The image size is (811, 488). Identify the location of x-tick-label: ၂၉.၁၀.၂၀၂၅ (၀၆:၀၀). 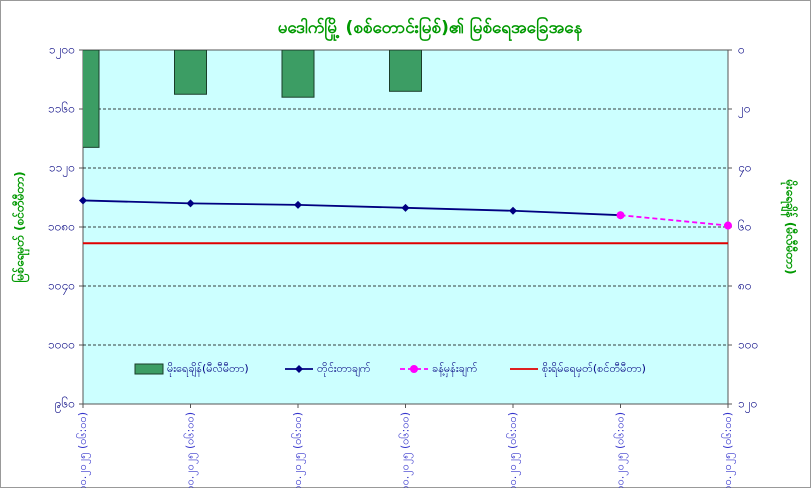
(621, 450).